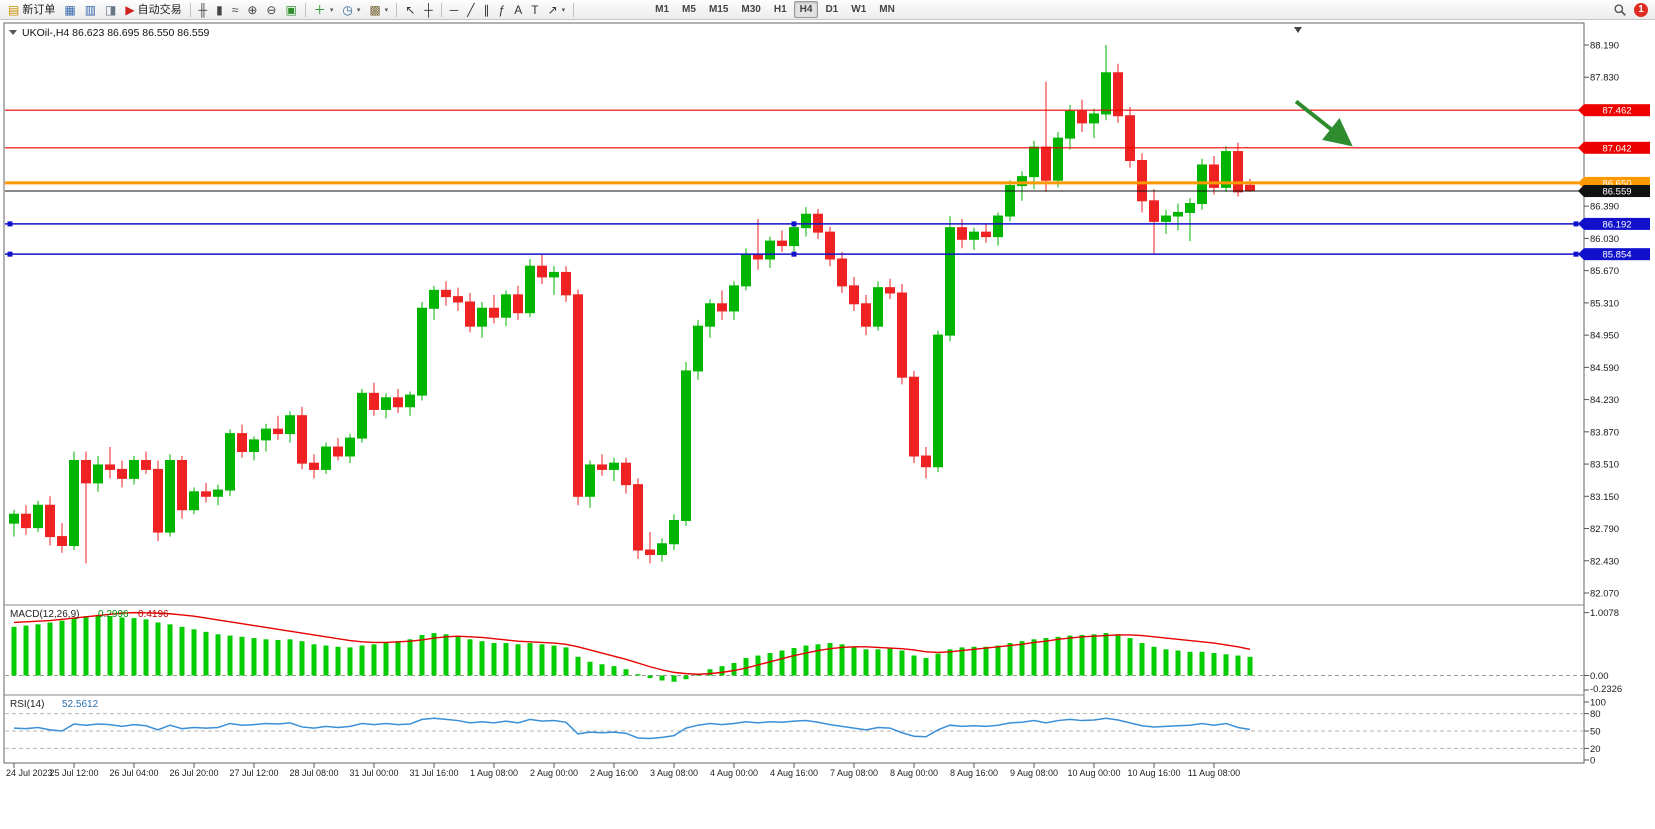  What do you see at coordinates (487, 10) in the screenshot?
I see `channel-button: ∥` at bounding box center [487, 10].